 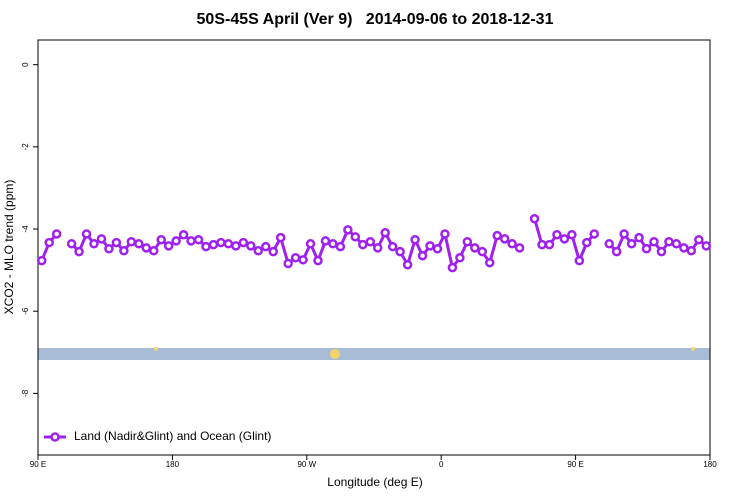 What do you see at coordinates (25, 229) in the screenshot?
I see `y-tick-label: -4` at bounding box center [25, 229].